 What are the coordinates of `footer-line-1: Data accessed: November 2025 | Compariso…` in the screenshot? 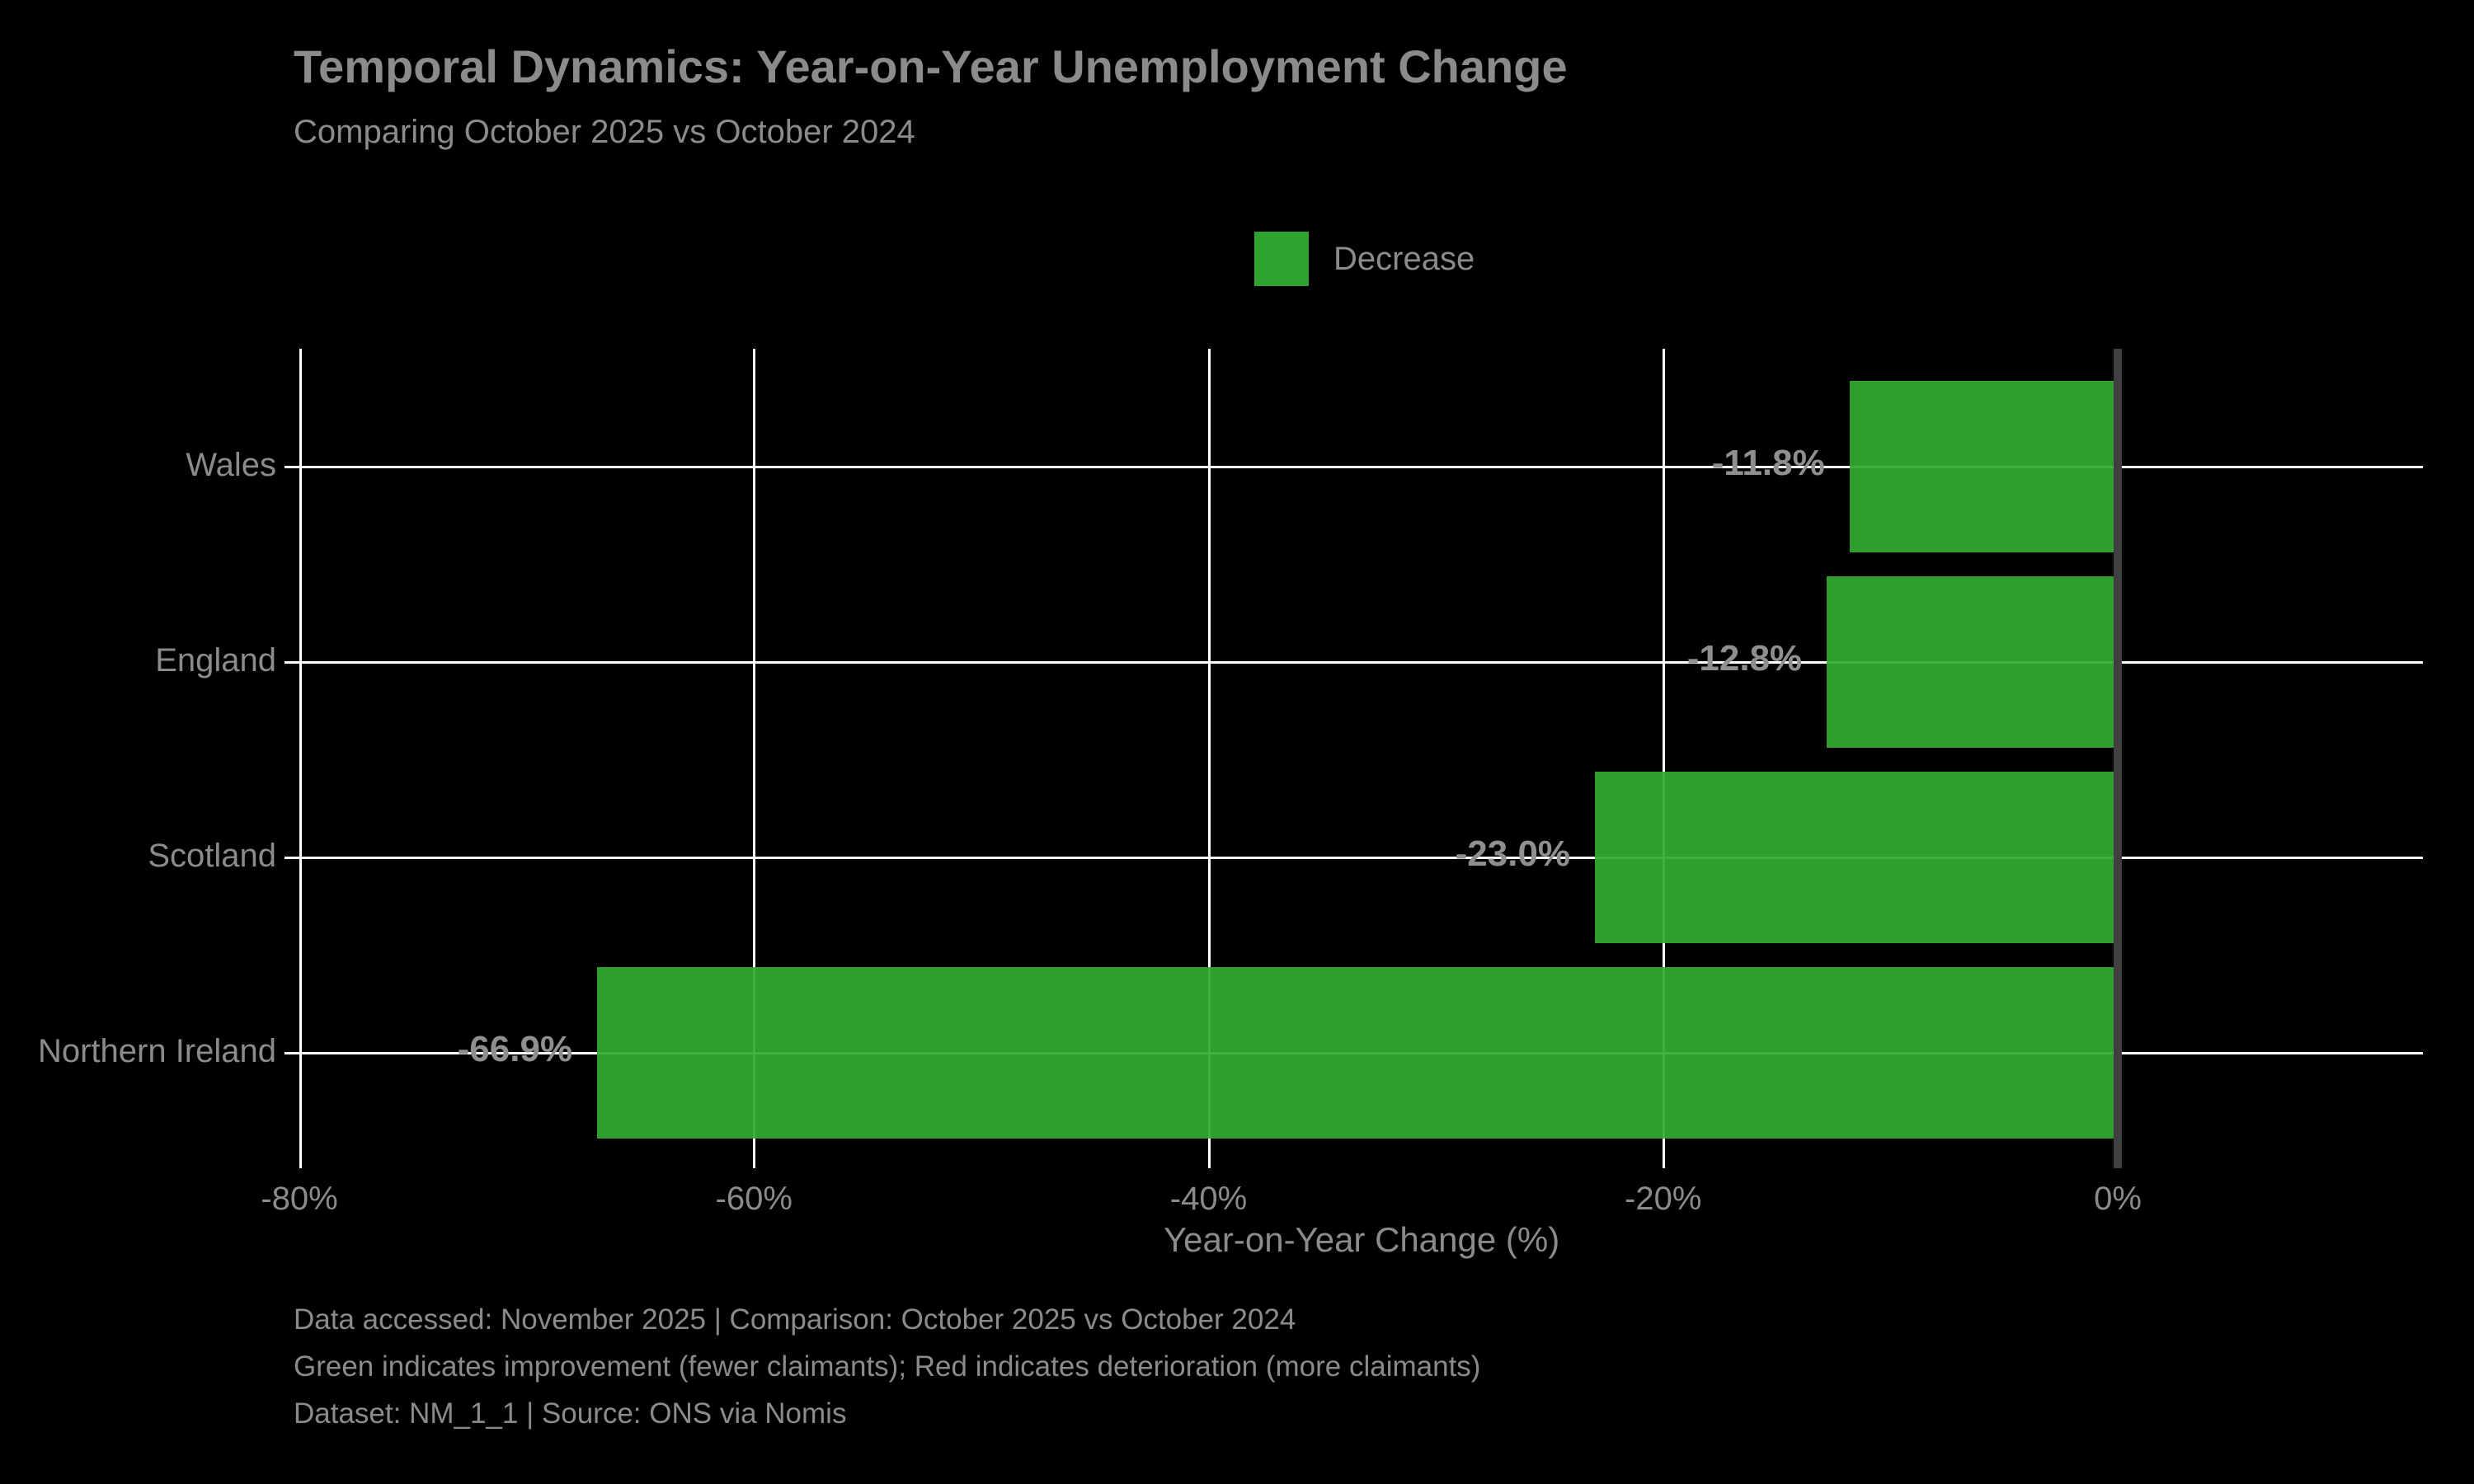 It's located at (795, 1319).